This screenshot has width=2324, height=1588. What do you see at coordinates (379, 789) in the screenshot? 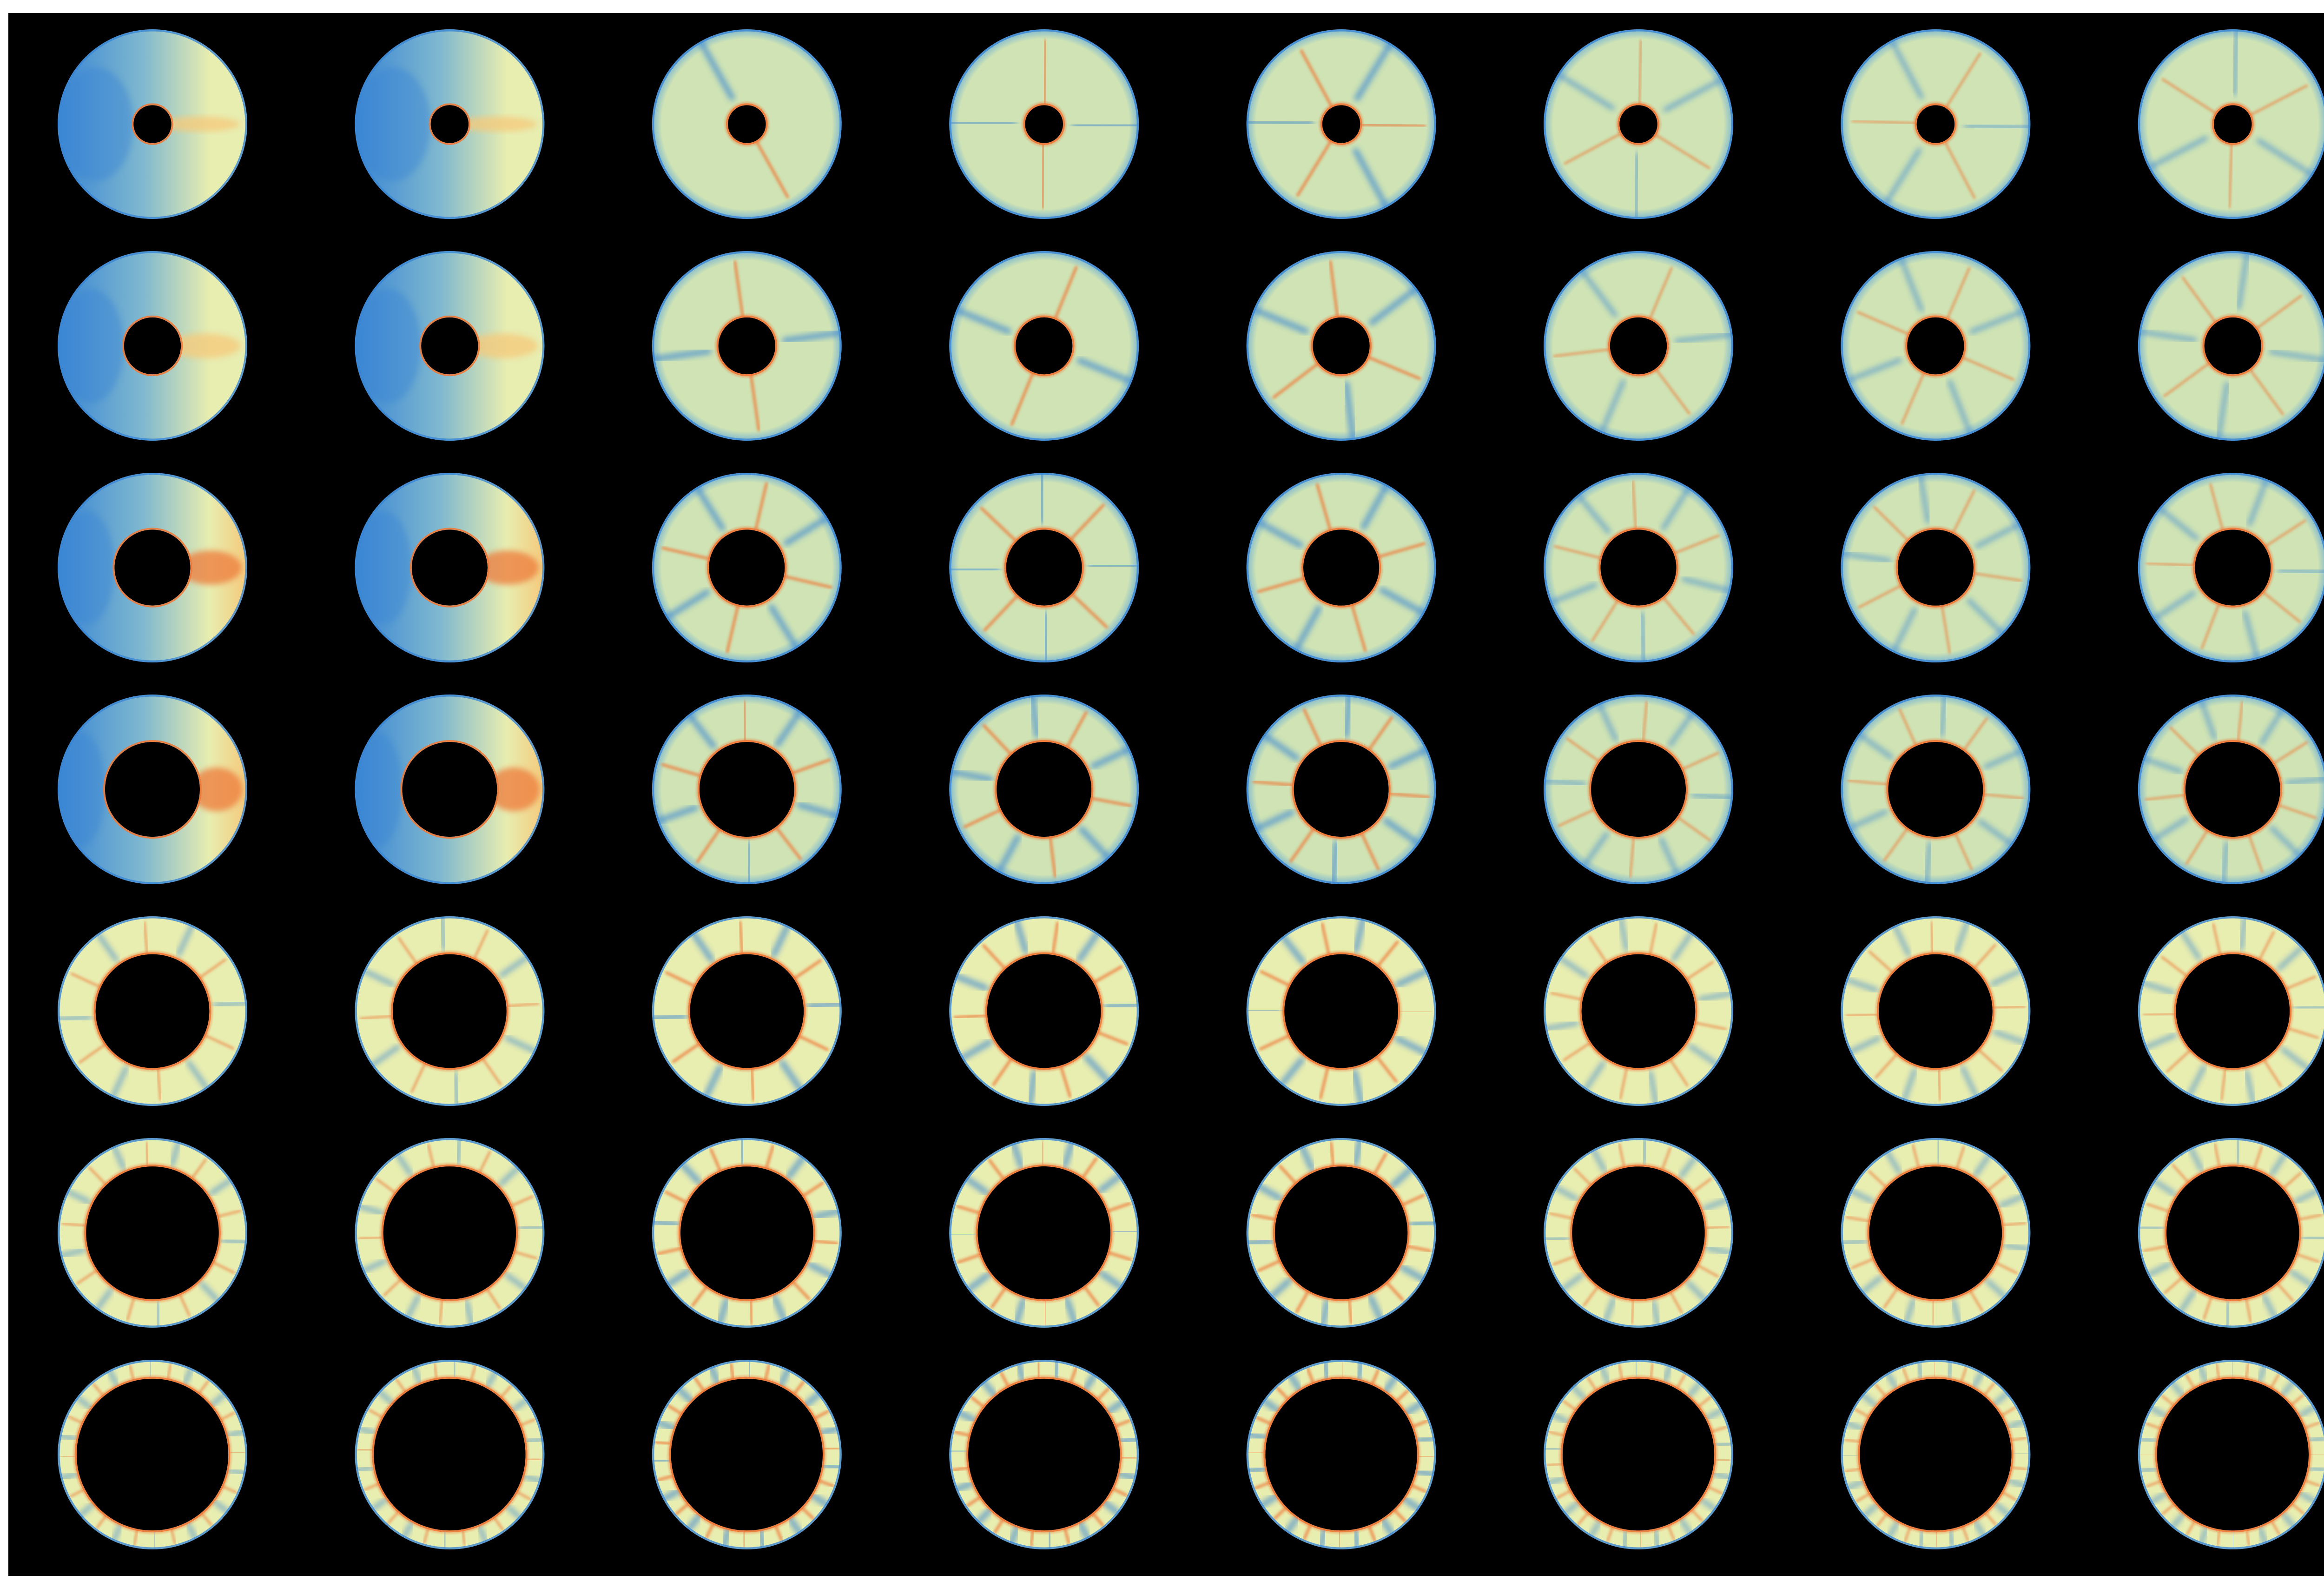
I see `cold-region` at bounding box center [379, 789].